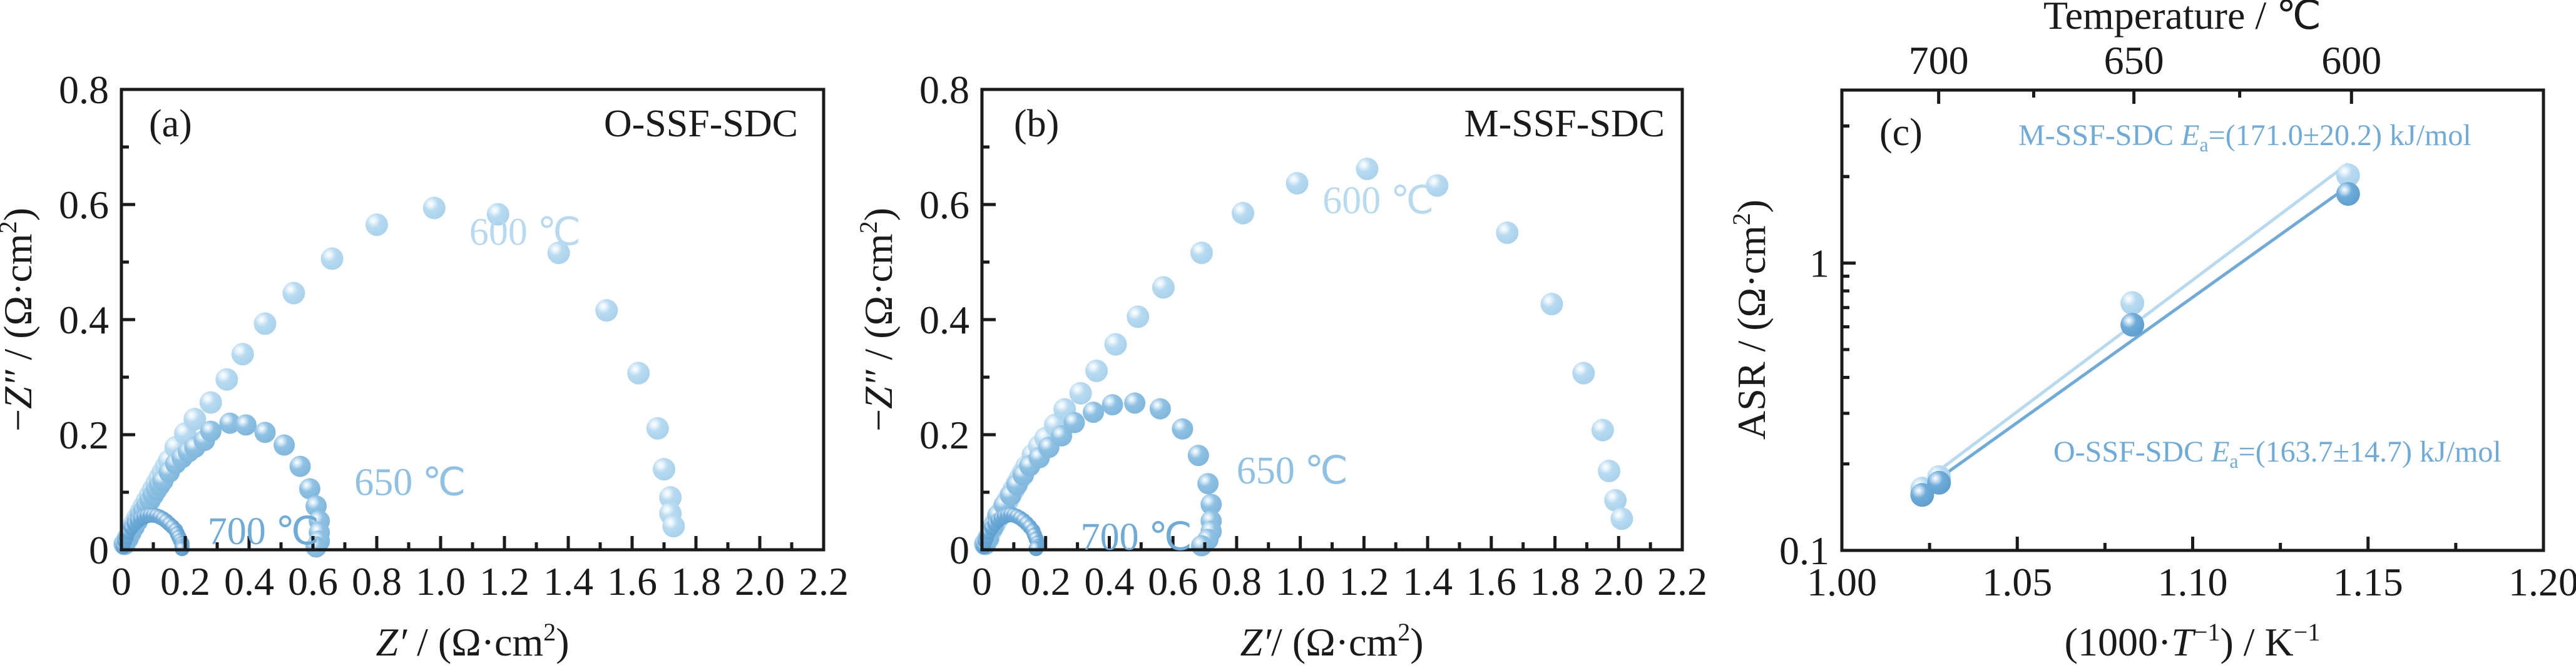 The width and height of the screenshot is (2576, 668). I want to click on x-tick-label: 1.20, so click(2542, 582).